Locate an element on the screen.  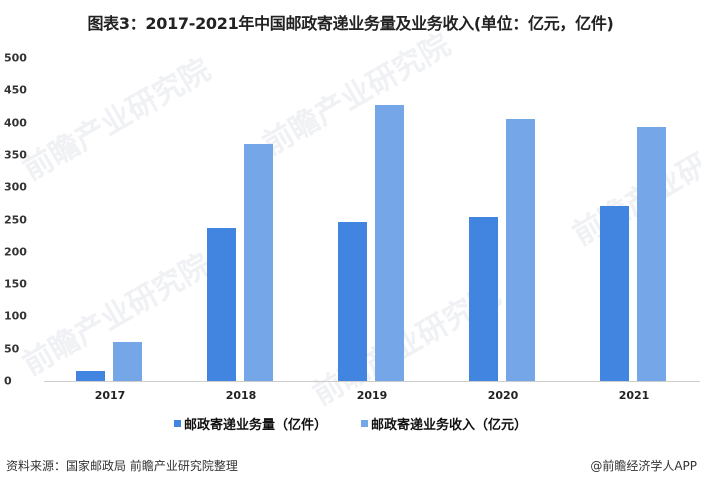
legend-swatch-revenue is located at coordinates (364, 423).